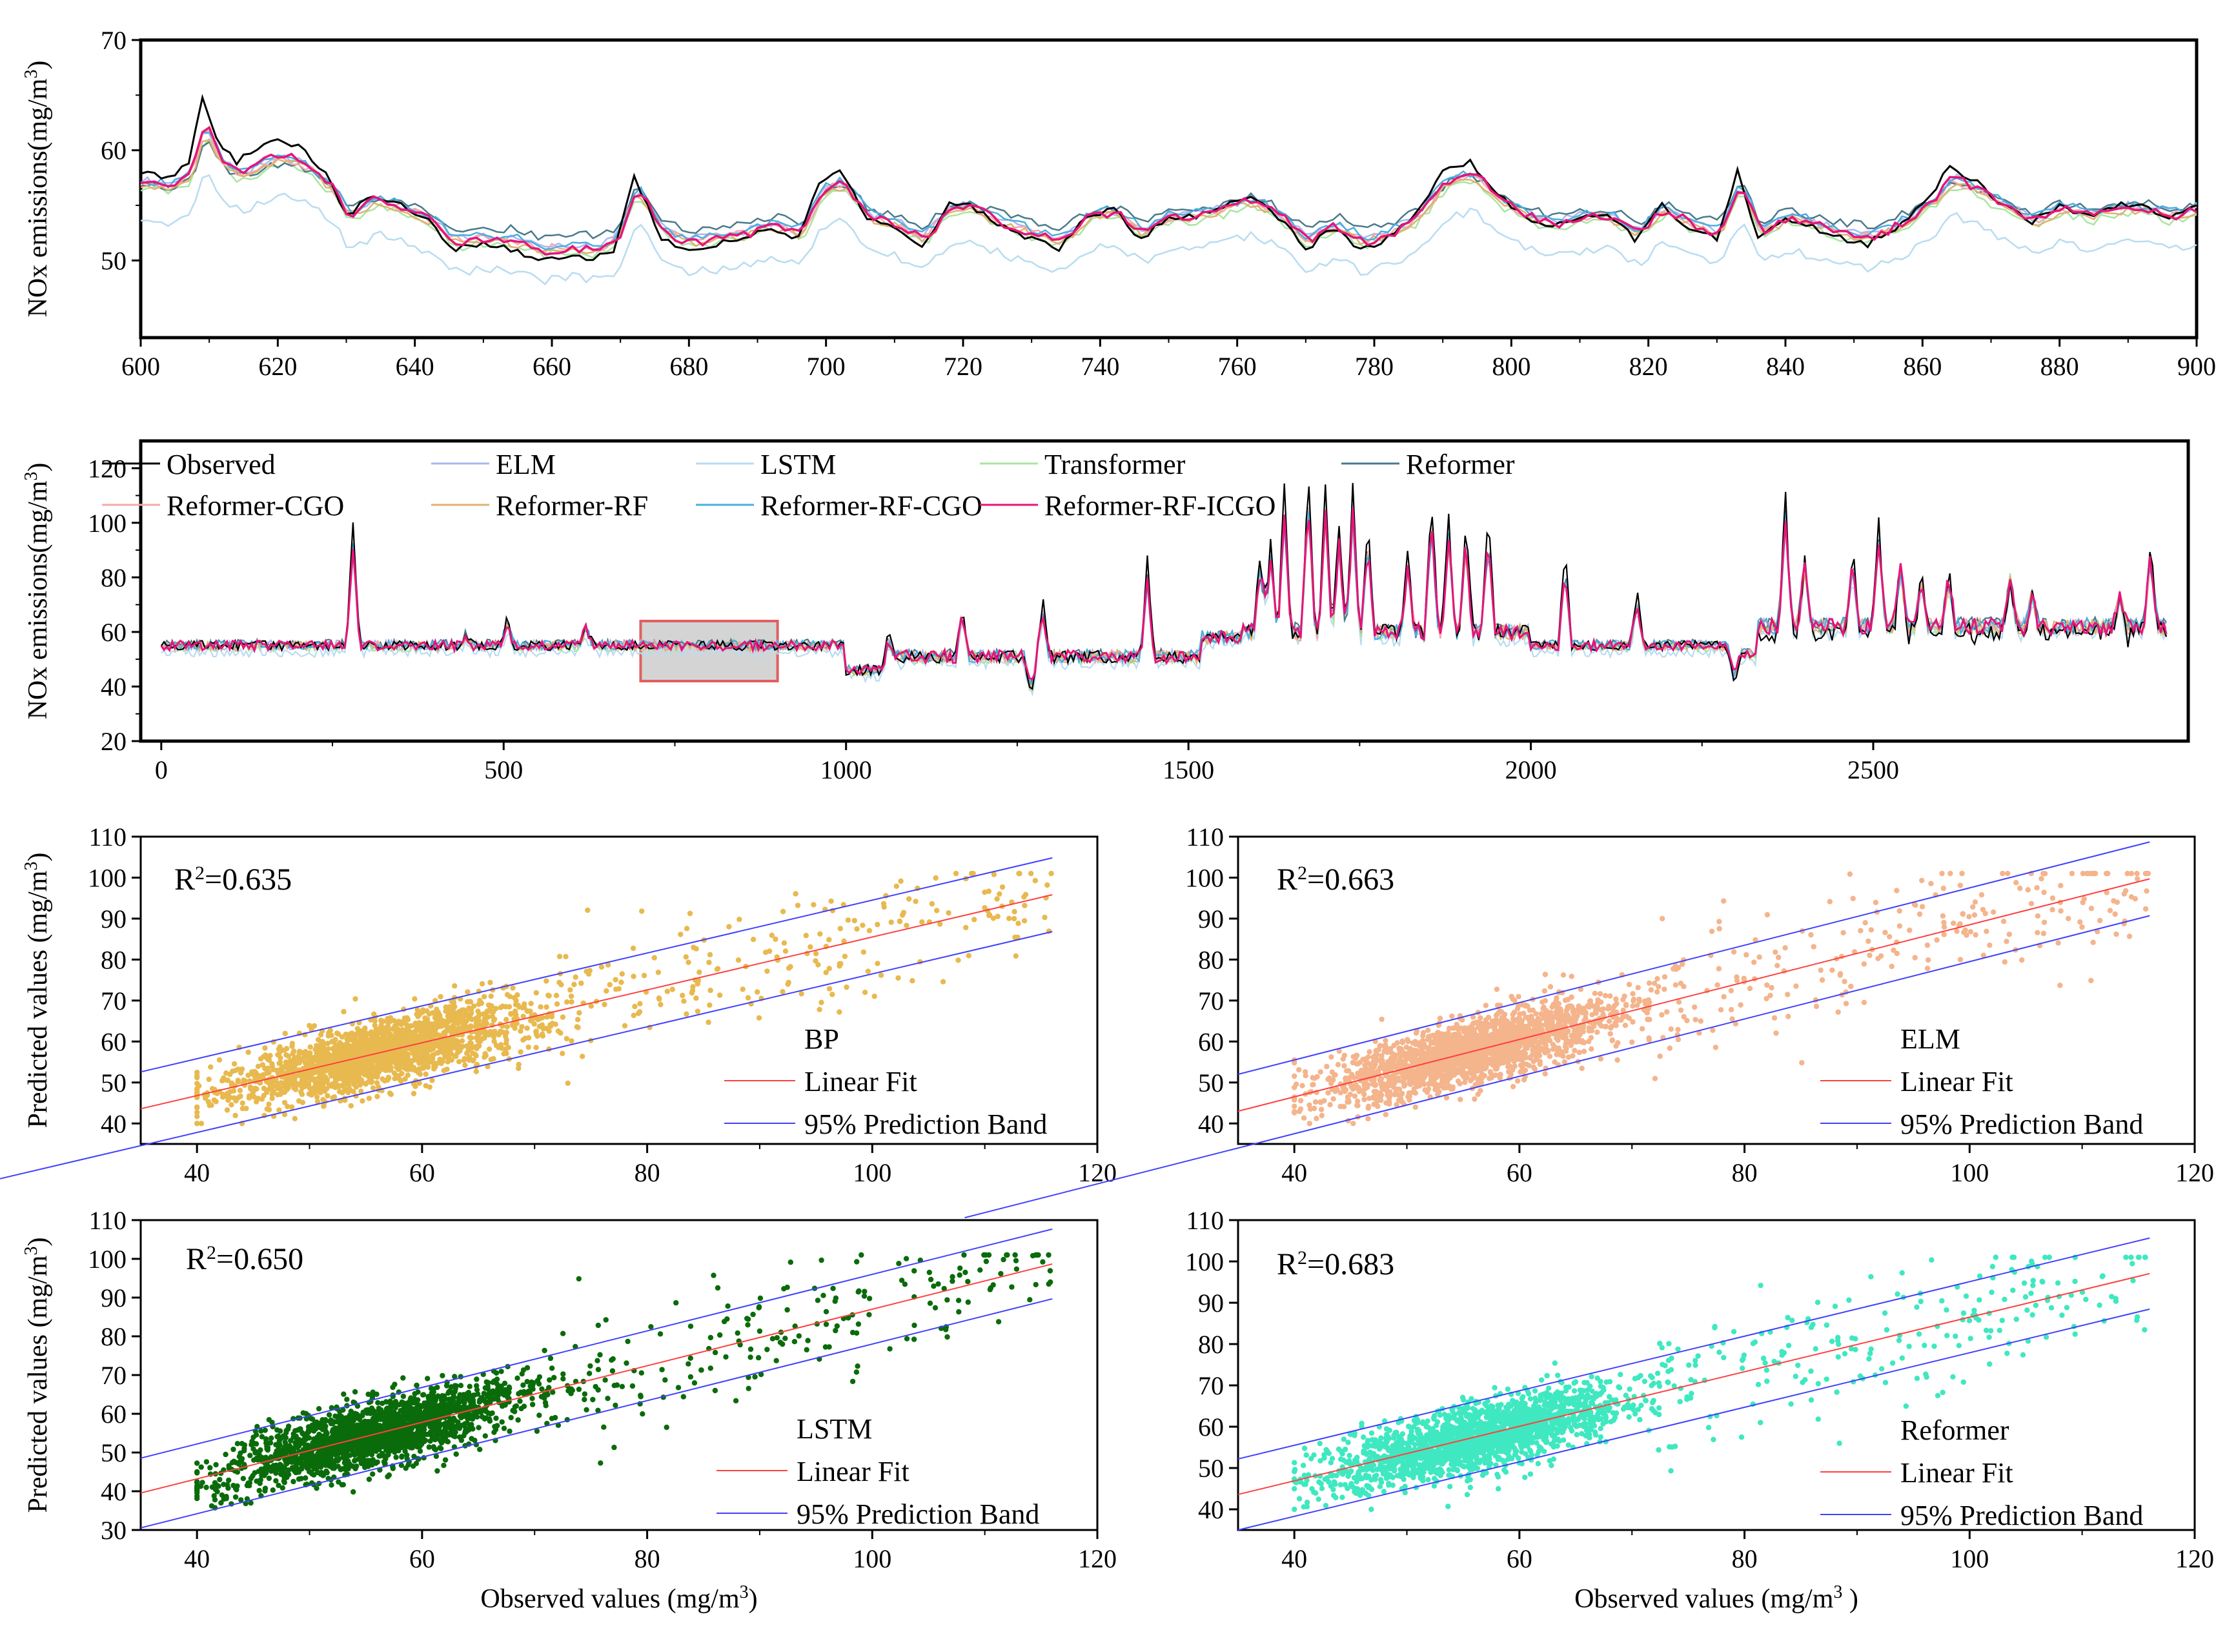 The image size is (2236, 1652). Describe the element at coordinates (184, 879) in the screenshot. I see `r2-symbol: R` at that location.